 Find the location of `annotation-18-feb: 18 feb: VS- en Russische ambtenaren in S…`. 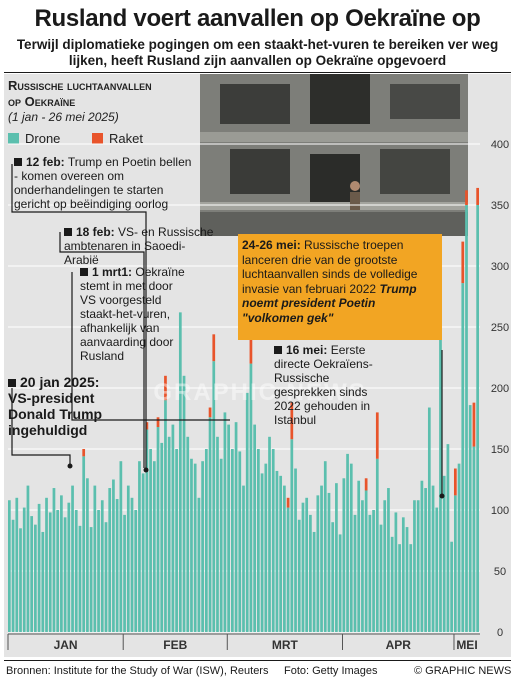

annotation-18-feb: 18 feb: VS- en Russische ambtenaren in S… is located at coordinates (139, 246).